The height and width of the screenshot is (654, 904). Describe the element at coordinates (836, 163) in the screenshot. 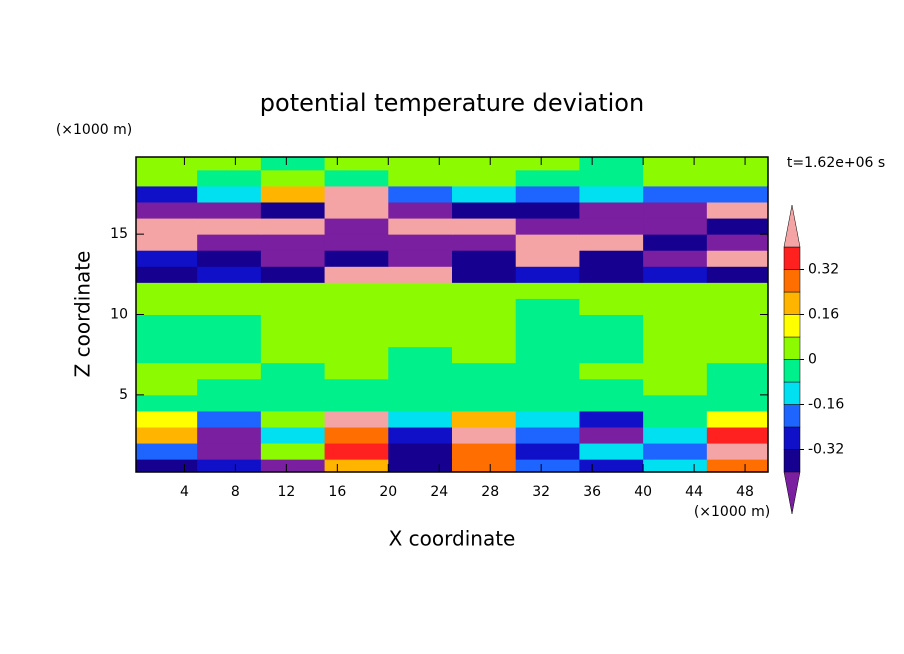

I see `time-annotation: t=1.62e+06 s` at that location.